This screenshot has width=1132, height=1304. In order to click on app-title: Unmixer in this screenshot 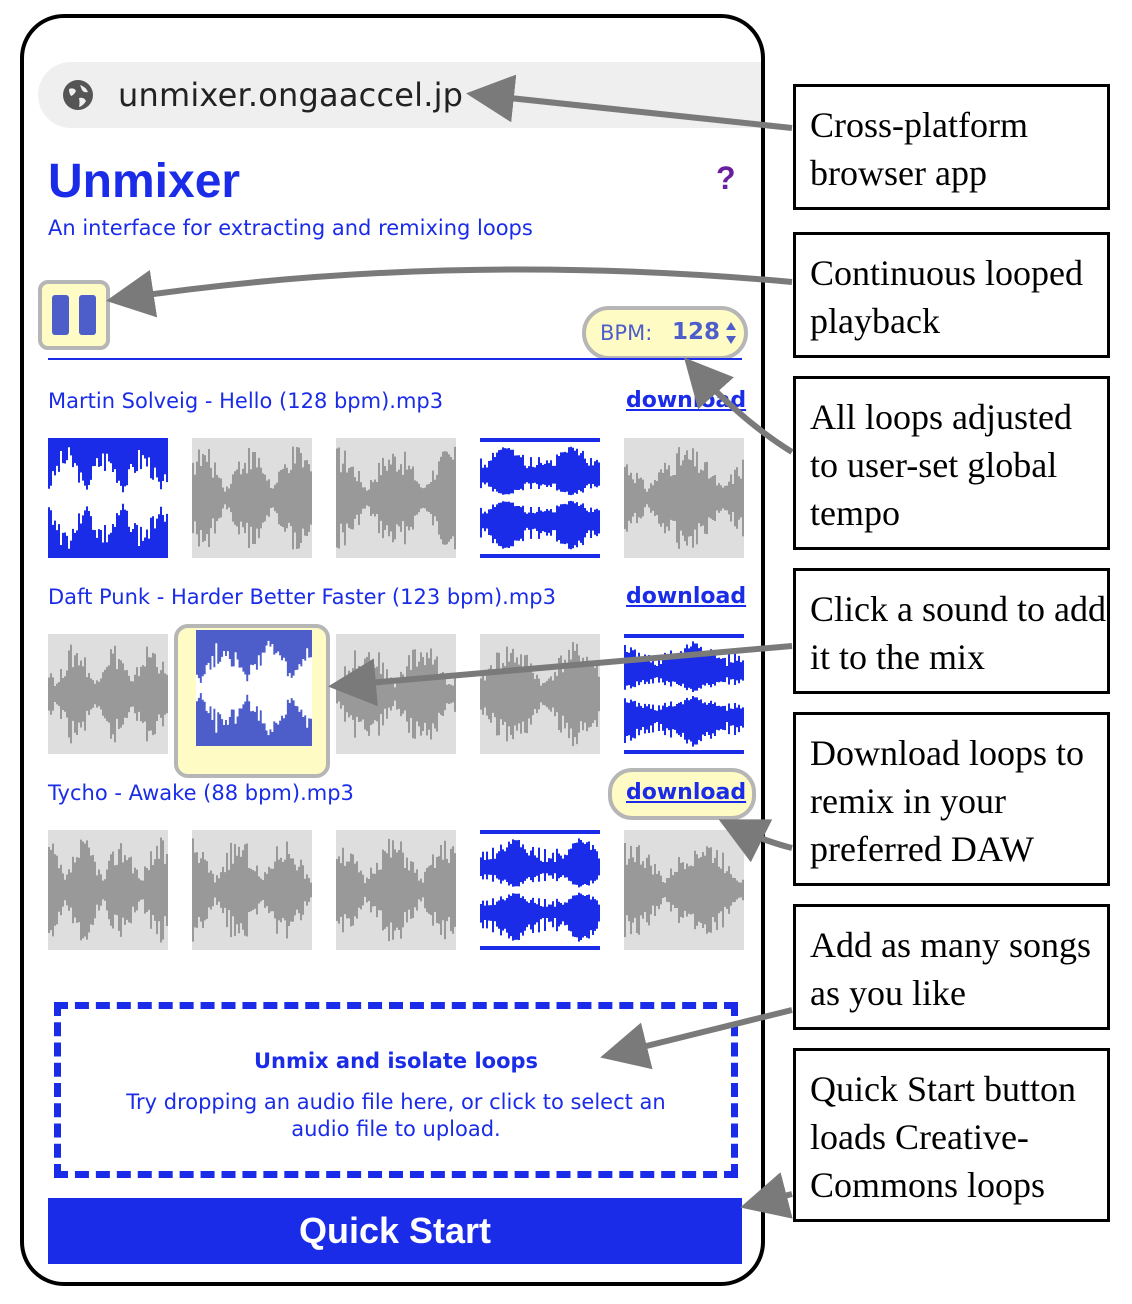, I will do `click(144, 181)`.